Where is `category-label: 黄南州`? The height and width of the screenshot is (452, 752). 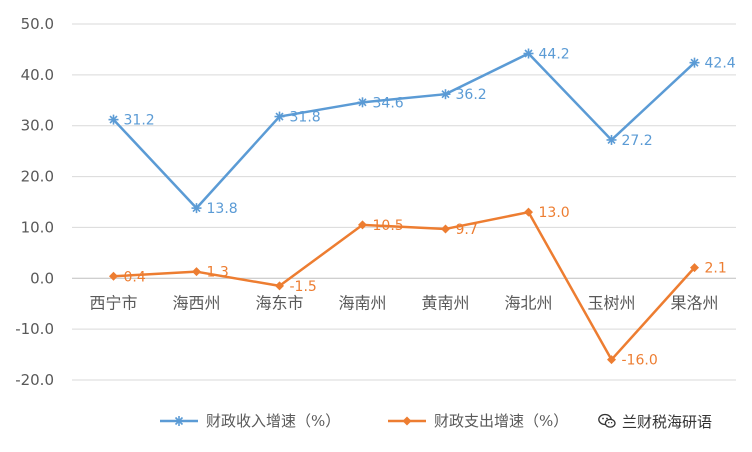
category-label: 黄南州 is located at coordinates (445, 302).